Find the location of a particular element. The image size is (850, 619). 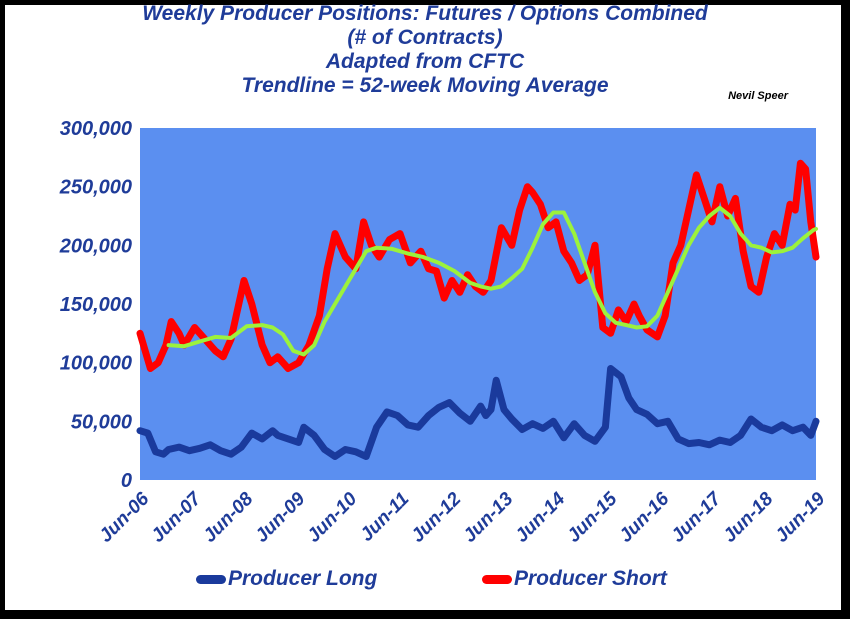

y-tick-label: 0 is located at coordinates (126, 481).